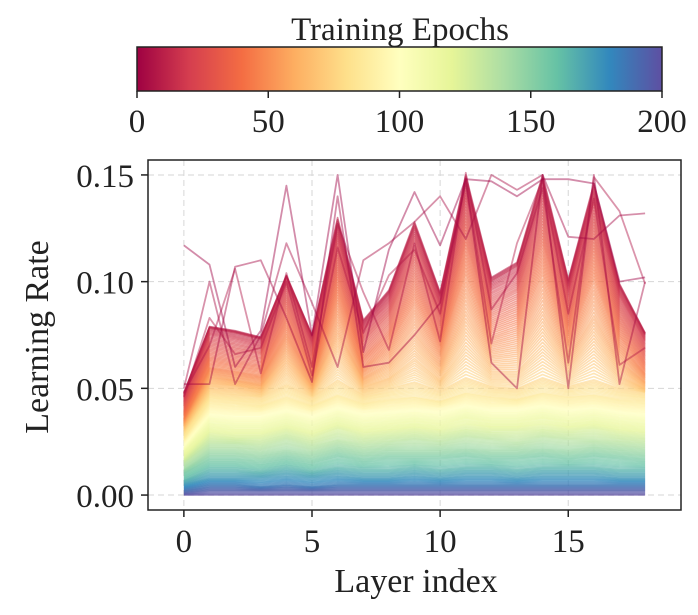 The width and height of the screenshot is (698, 615). Describe the element at coordinates (662, 122) in the screenshot. I see `colorbar-tick-label: 200` at that location.